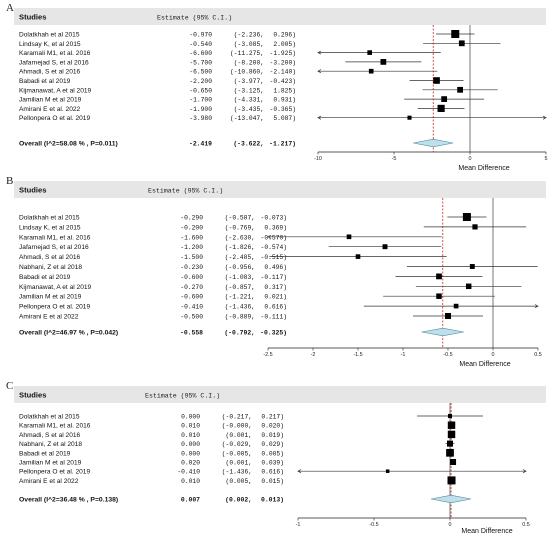 Image resolution: width=550 pixels, height=538 pixels. What do you see at coordinates (240, 317) in the screenshot?
I see `study-ci-lower: (-0.889,` at bounding box center [240, 317].